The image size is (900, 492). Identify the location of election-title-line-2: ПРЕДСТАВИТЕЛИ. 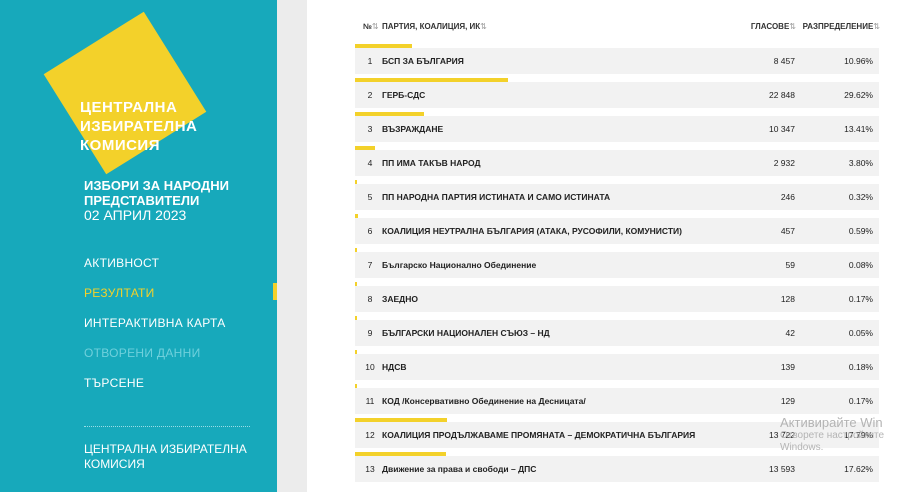
(142, 200).